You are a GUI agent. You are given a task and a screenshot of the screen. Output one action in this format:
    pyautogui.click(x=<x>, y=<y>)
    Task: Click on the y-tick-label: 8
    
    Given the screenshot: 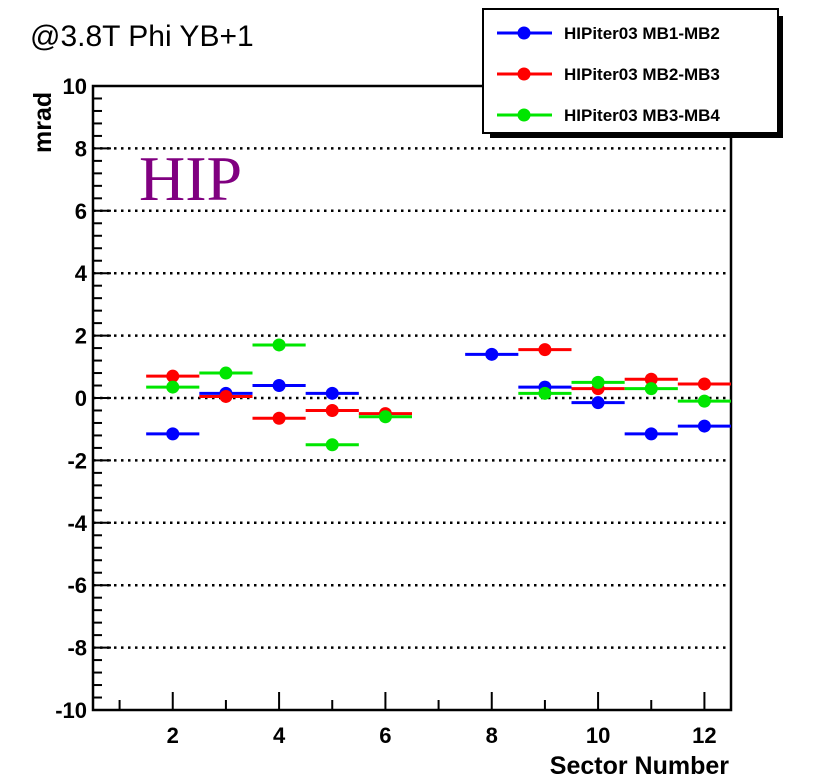 What is the action you would take?
    pyautogui.click(x=81, y=148)
    